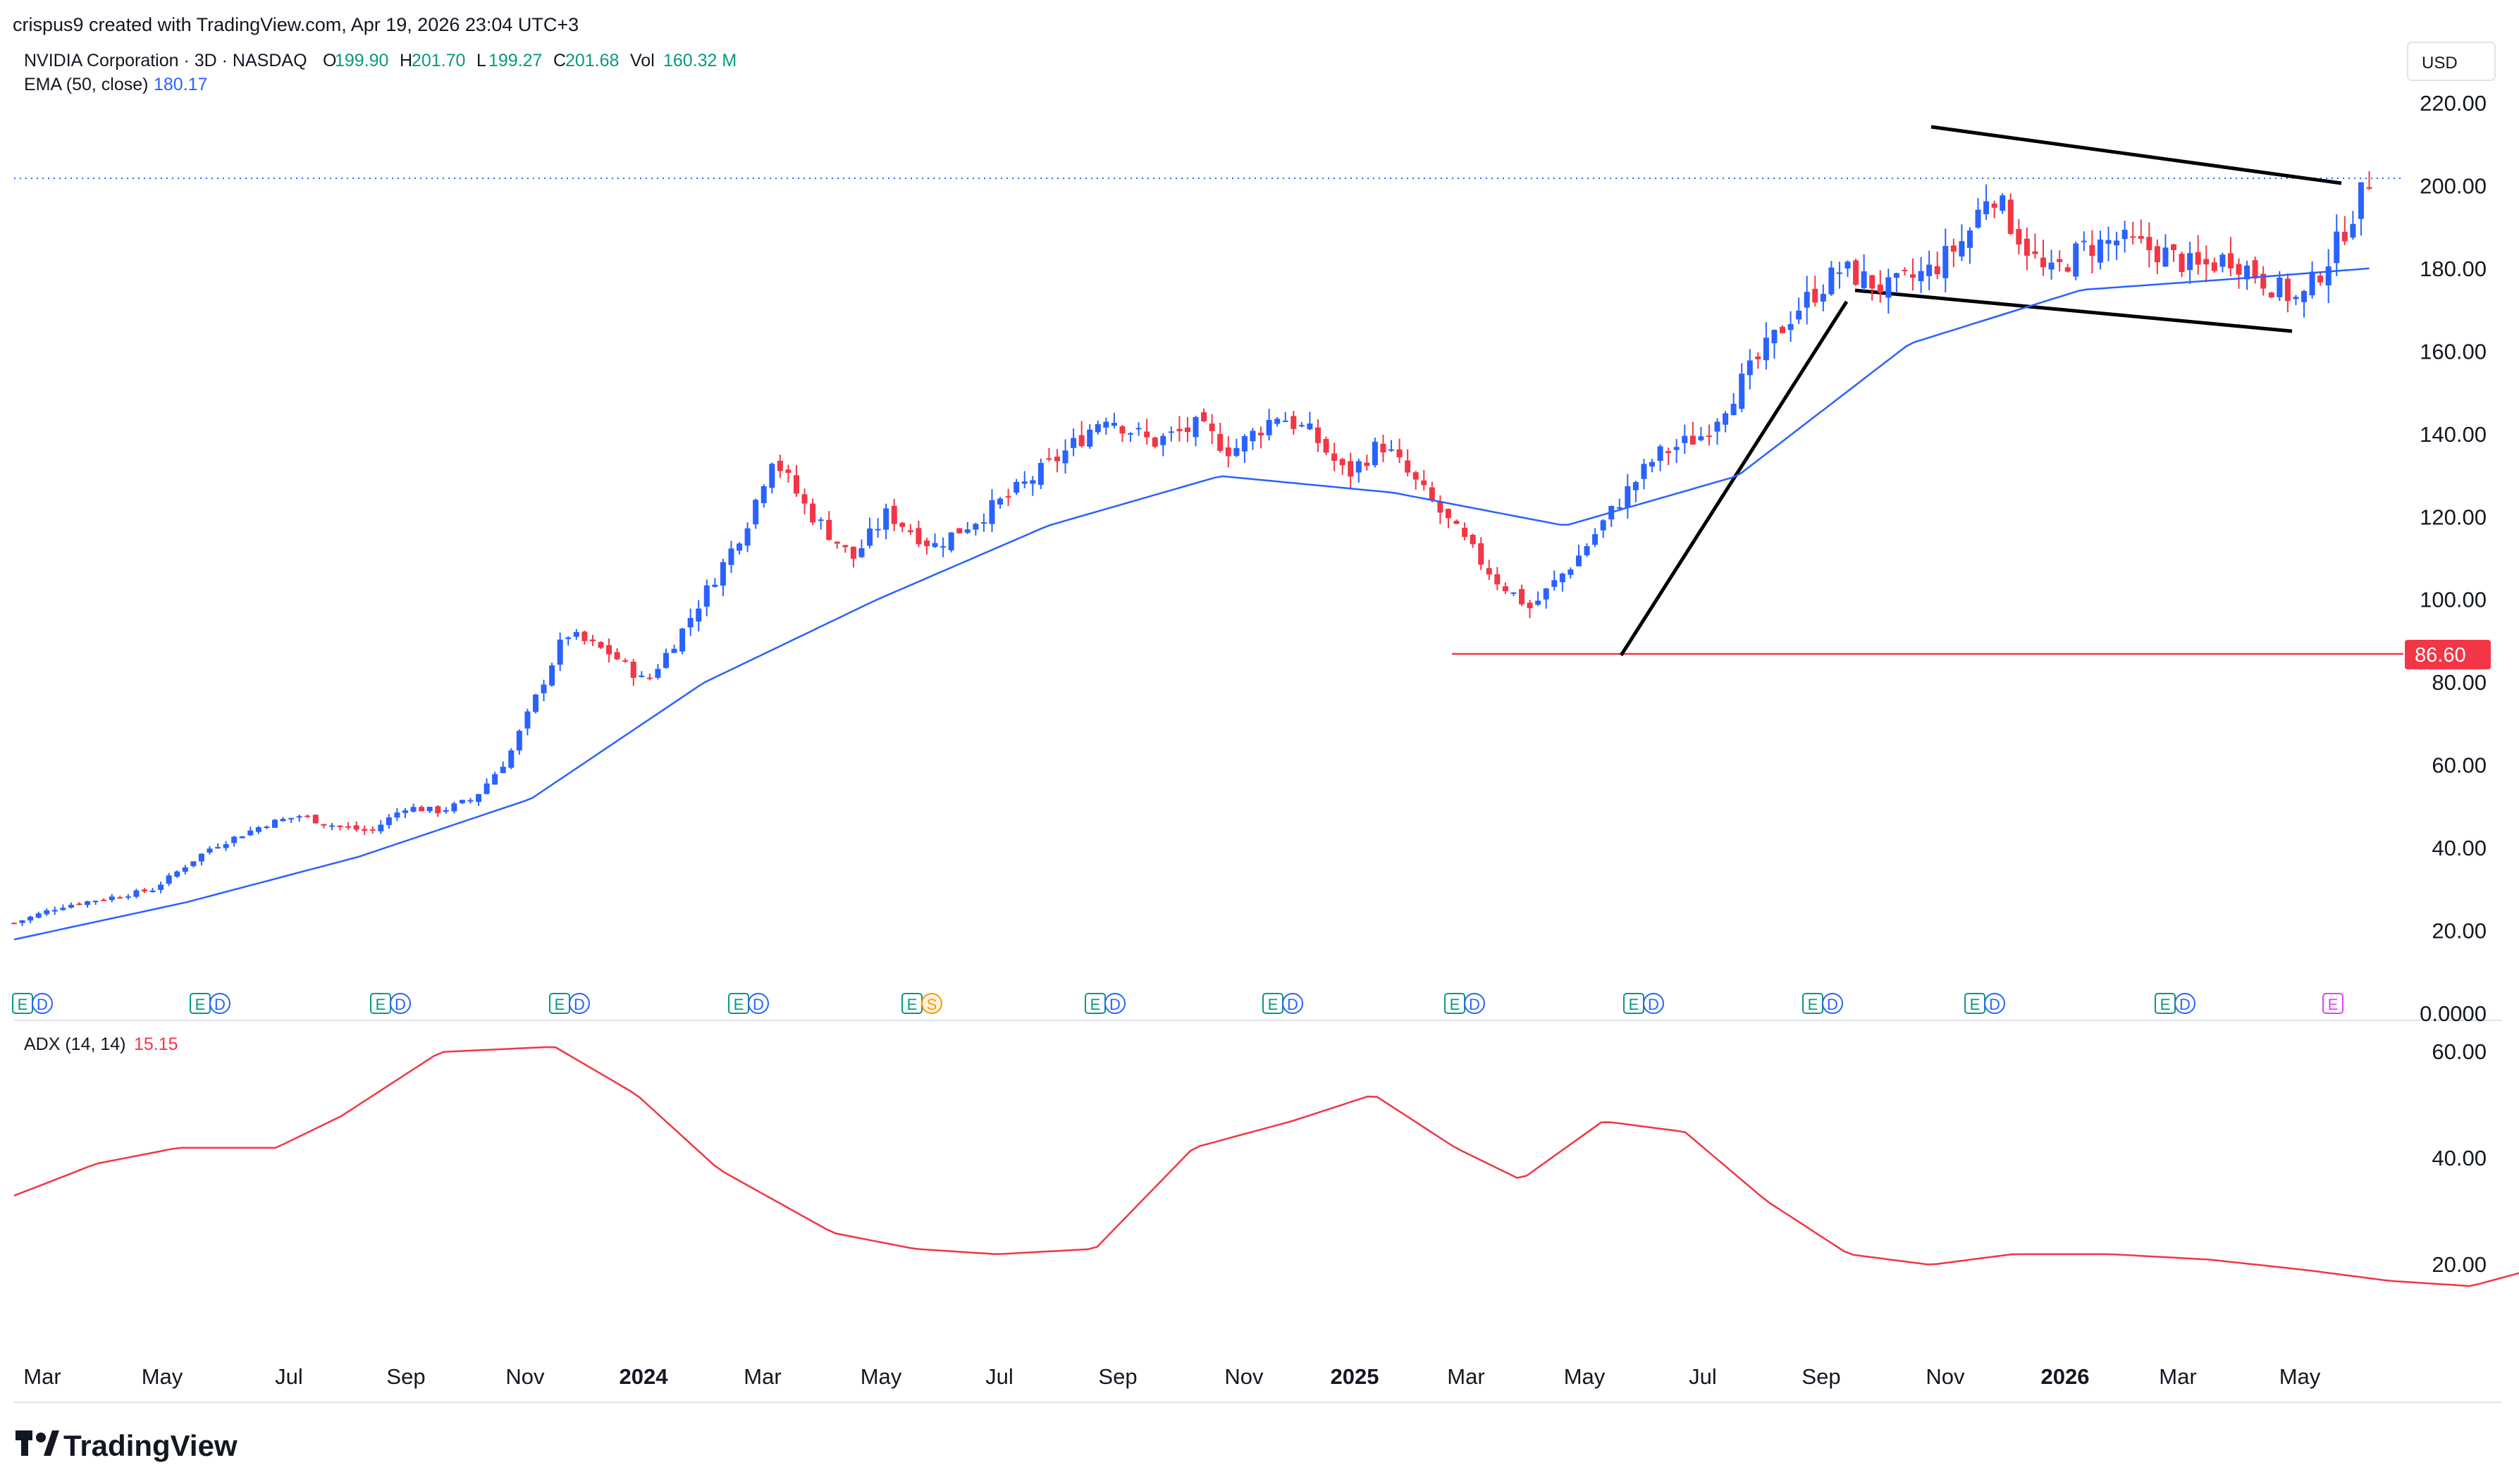 The image size is (2519, 1484). I want to click on split-marker, so click(931, 1003).